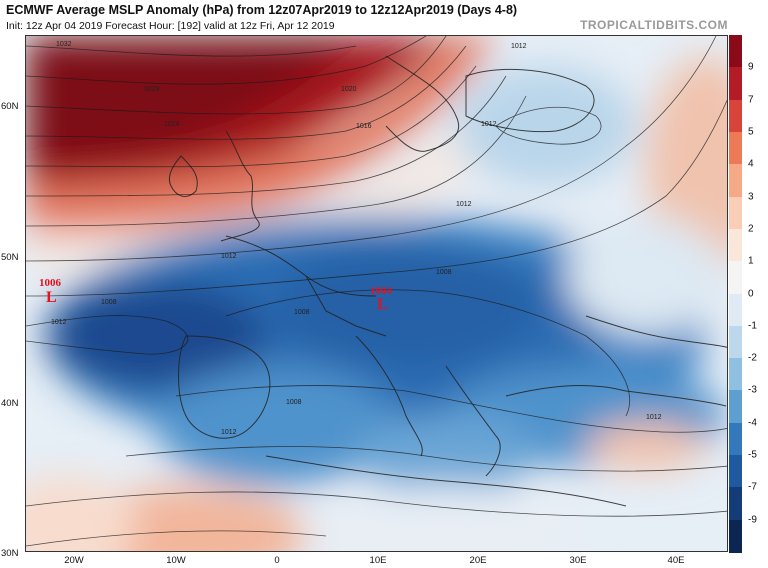  What do you see at coordinates (478, 560) in the screenshot?
I see `lon-label: 20E` at bounding box center [478, 560].